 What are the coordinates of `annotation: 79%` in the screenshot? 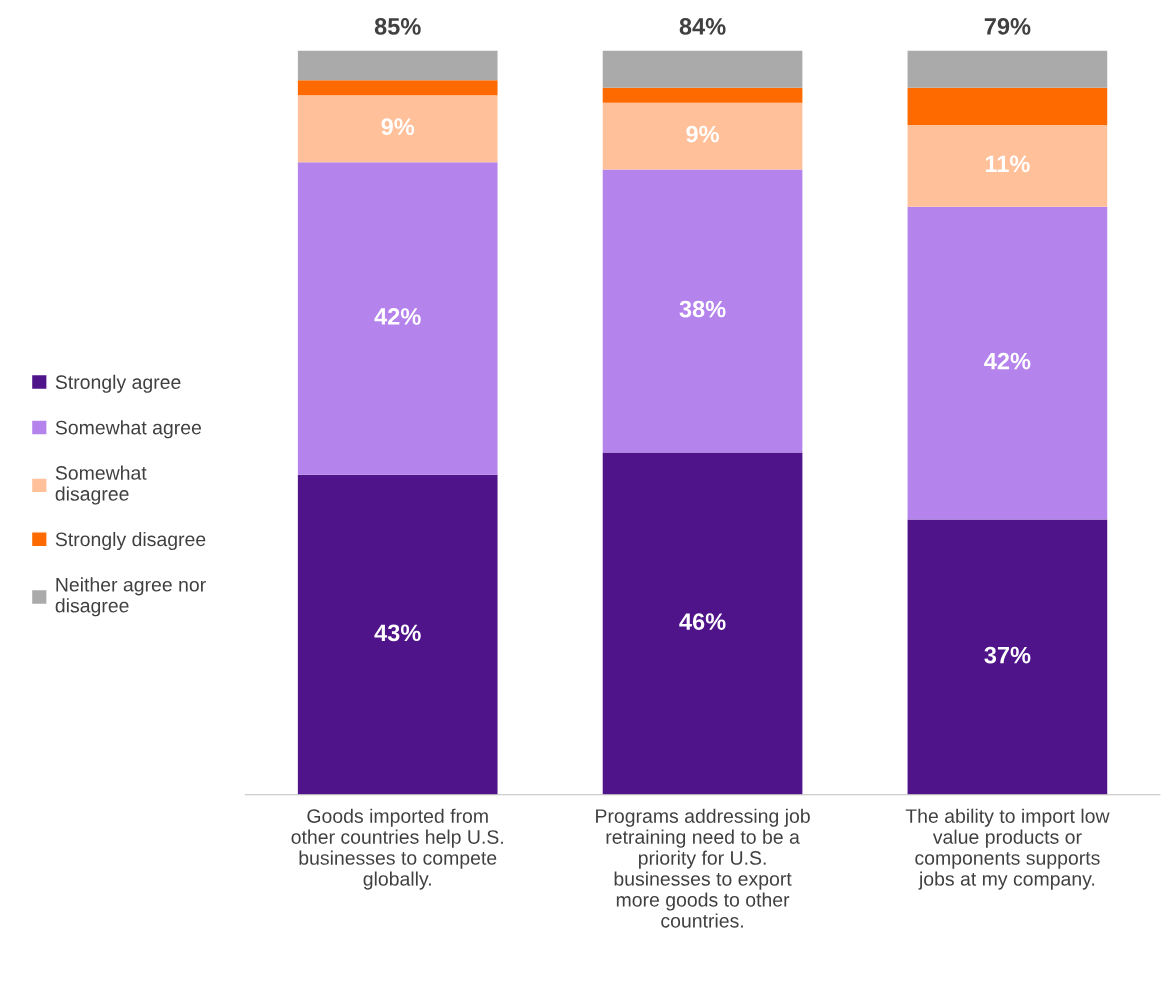 It's located at (1007, 26).